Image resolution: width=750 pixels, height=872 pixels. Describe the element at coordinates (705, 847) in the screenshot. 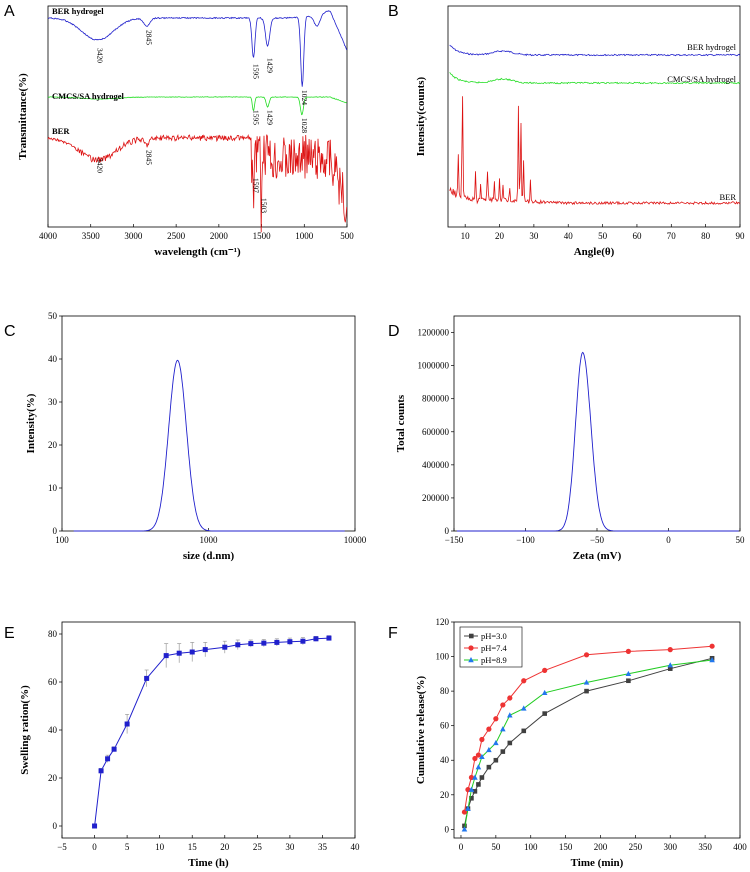

I see `chart-f-x7-tick-label: 350` at that location.